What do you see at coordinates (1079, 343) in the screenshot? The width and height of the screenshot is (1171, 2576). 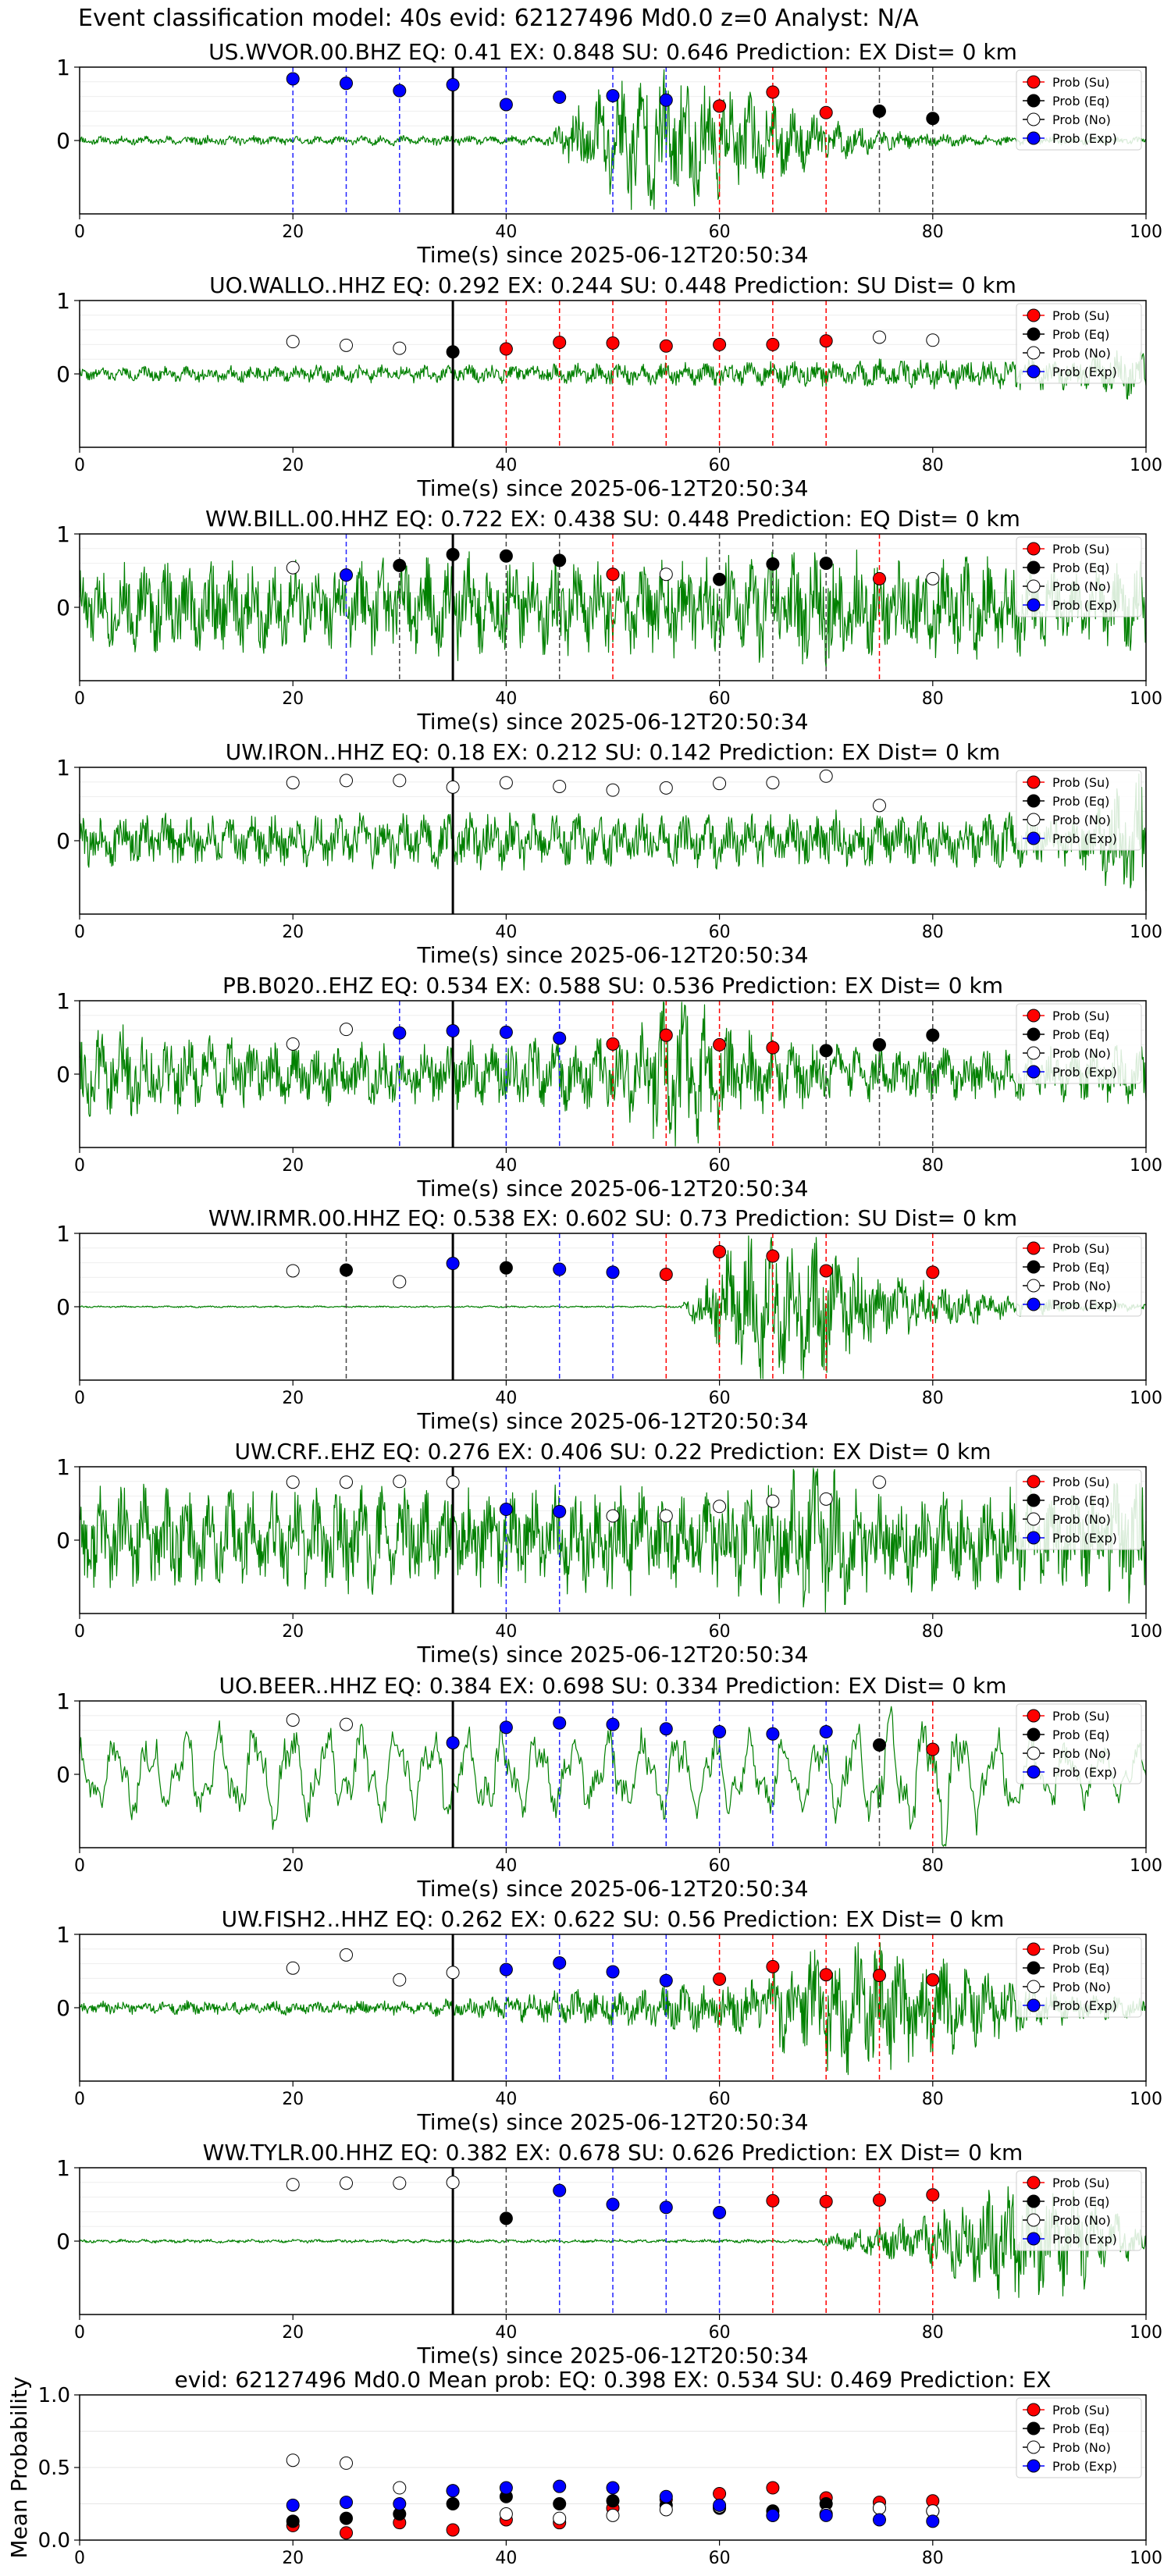 I see `legend-box` at bounding box center [1079, 343].